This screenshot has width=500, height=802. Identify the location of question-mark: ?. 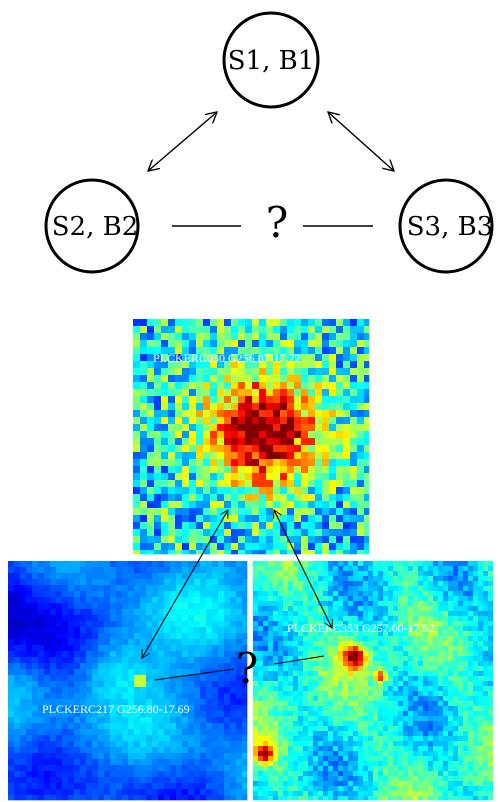
(277, 222).